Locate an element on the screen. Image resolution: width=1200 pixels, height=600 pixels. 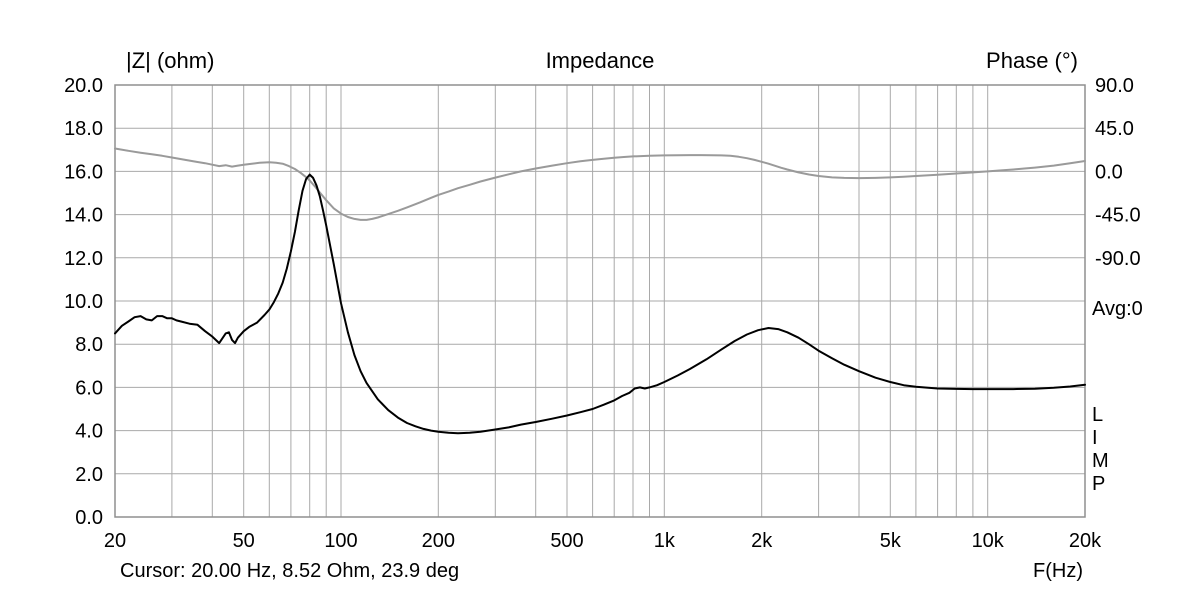
chart-title: Impedance is located at coordinates (600, 60).